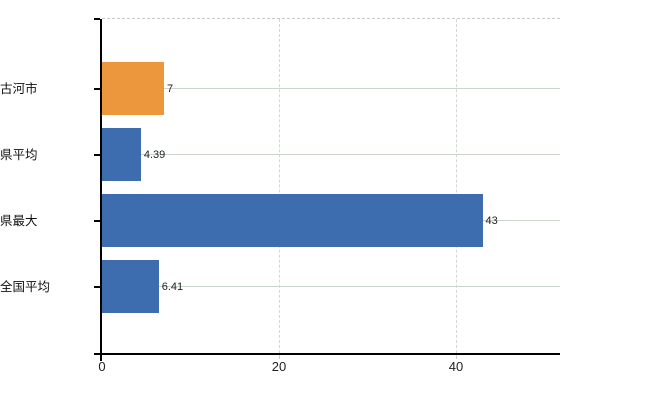 The height and width of the screenshot is (400, 650). What do you see at coordinates (154, 154) in the screenshot?
I see `bar-value-label: 4.39` at bounding box center [154, 154].